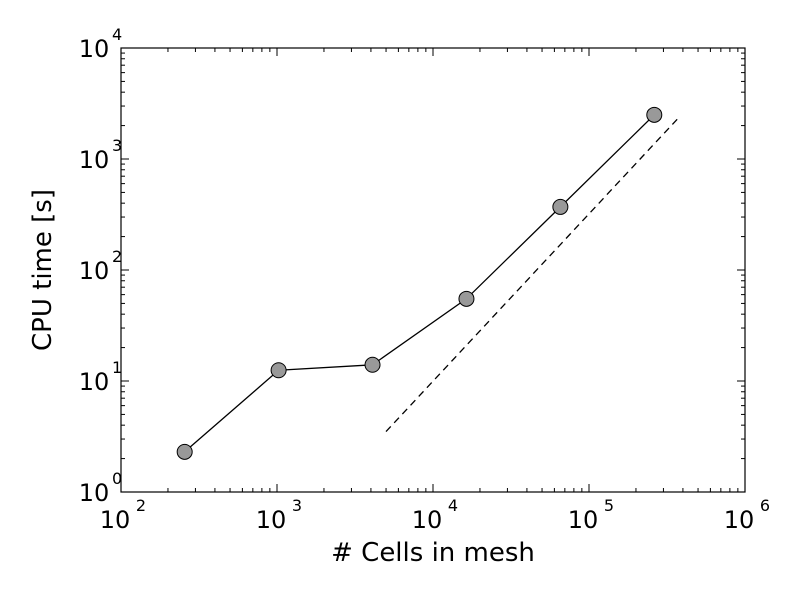 The height and width of the screenshot is (600, 800). What do you see at coordinates (117, 367) in the screenshot?
I see `y-tick-exponent: 1` at bounding box center [117, 367].